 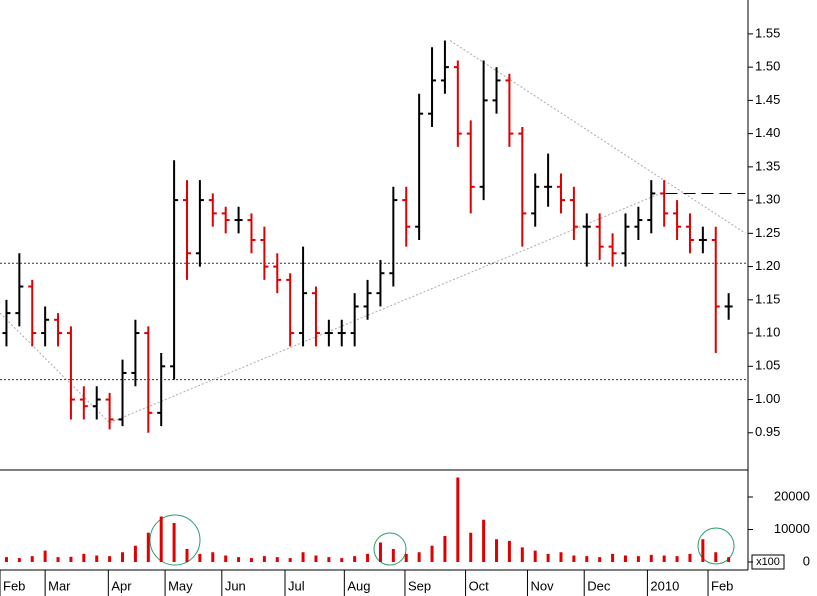 What do you see at coordinates (767, 132) in the screenshot?
I see `y-tick-label: 1.40` at bounding box center [767, 132].